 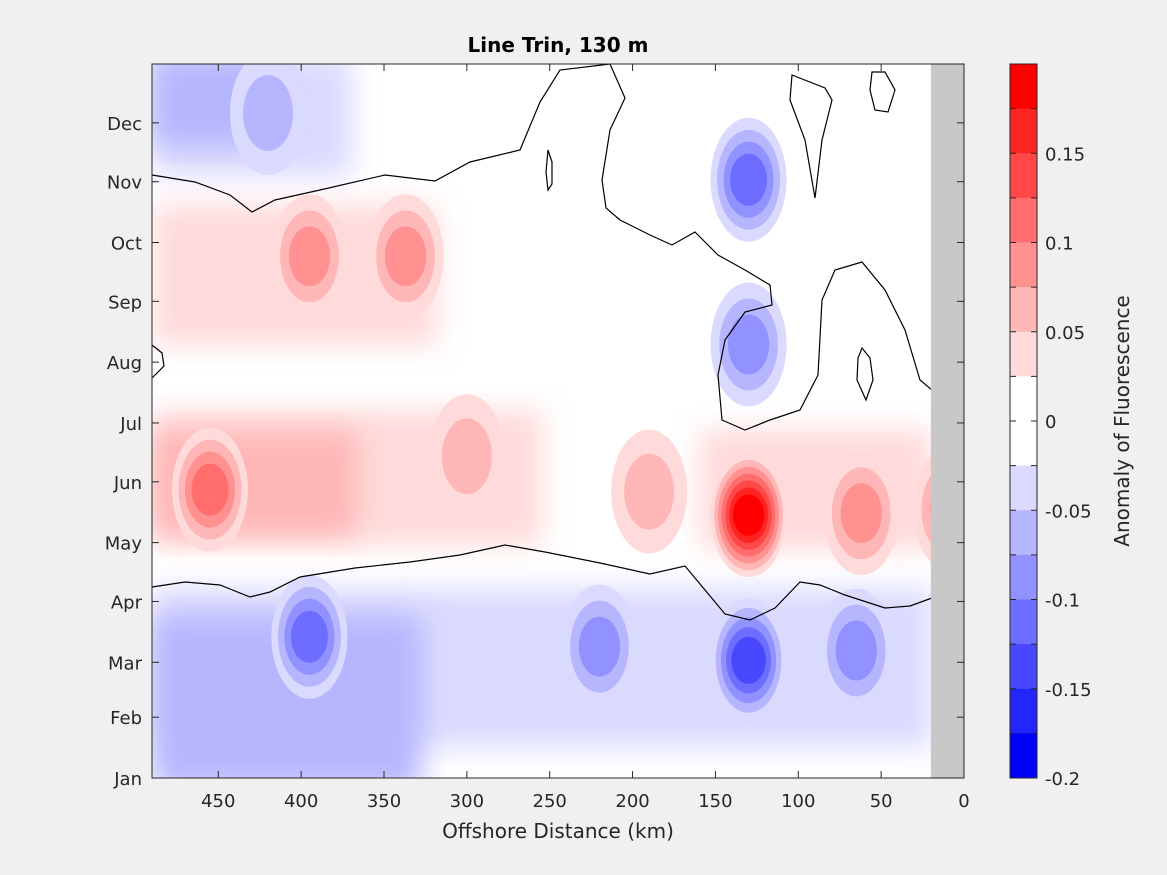 What do you see at coordinates (126, 244) in the screenshot?
I see `y-tick-label: Oct` at bounding box center [126, 244].